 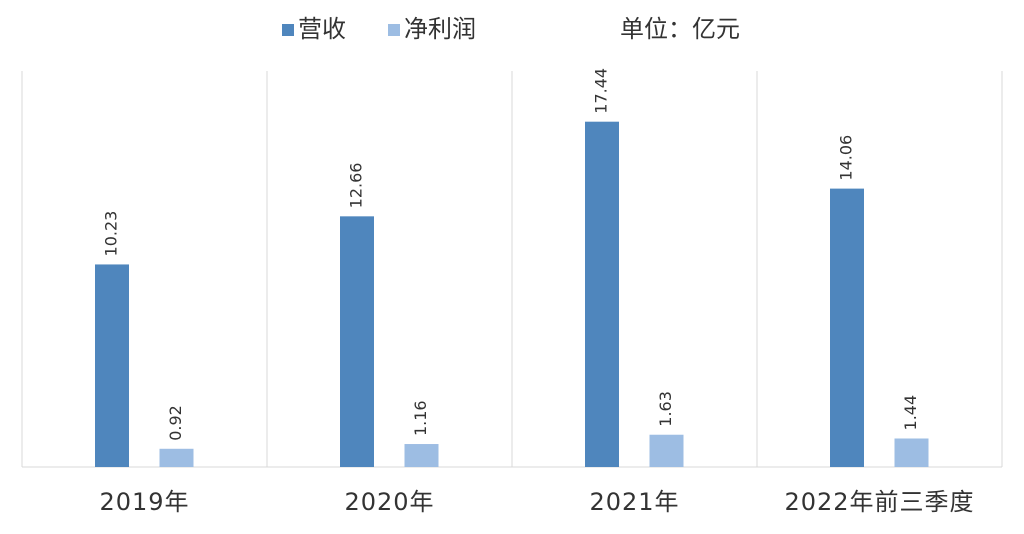 I want to click on value-label: 14.06, so click(x=846, y=158).